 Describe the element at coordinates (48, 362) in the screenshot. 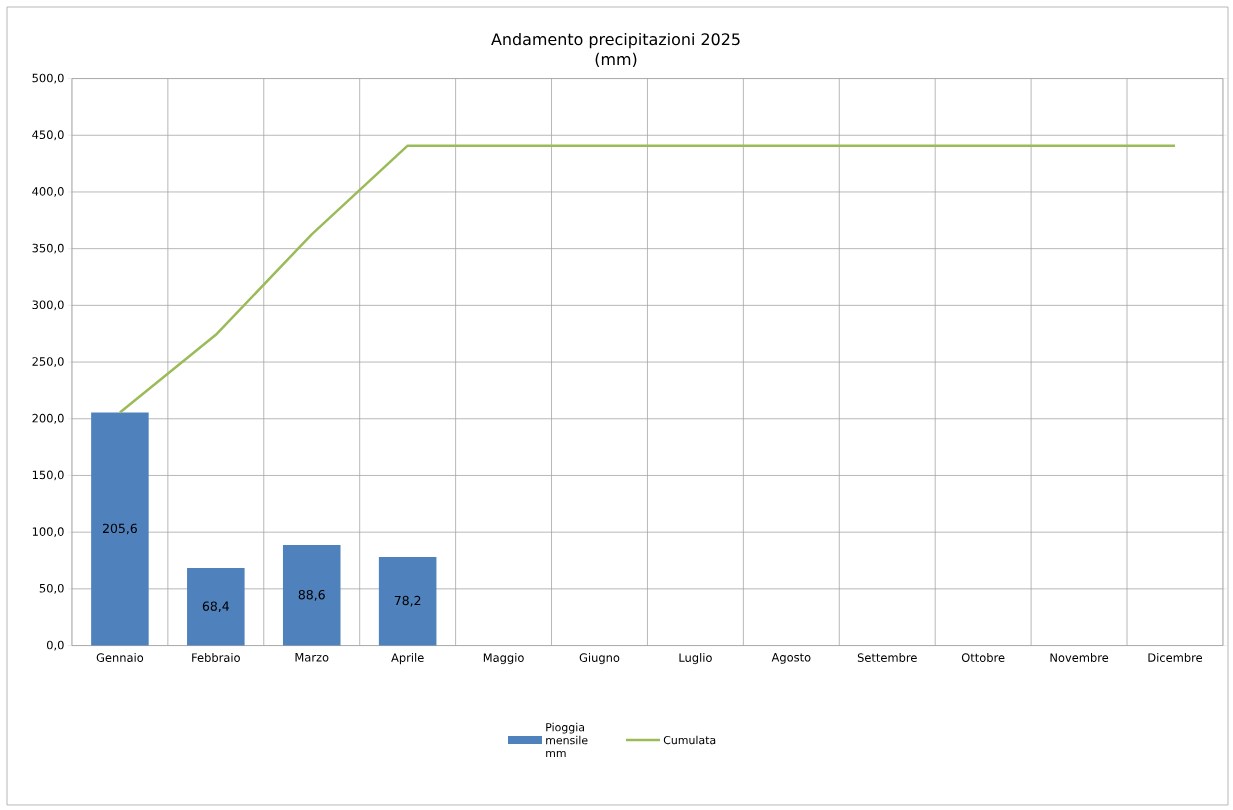

I see `y-tick-label: 250,0` at that location.